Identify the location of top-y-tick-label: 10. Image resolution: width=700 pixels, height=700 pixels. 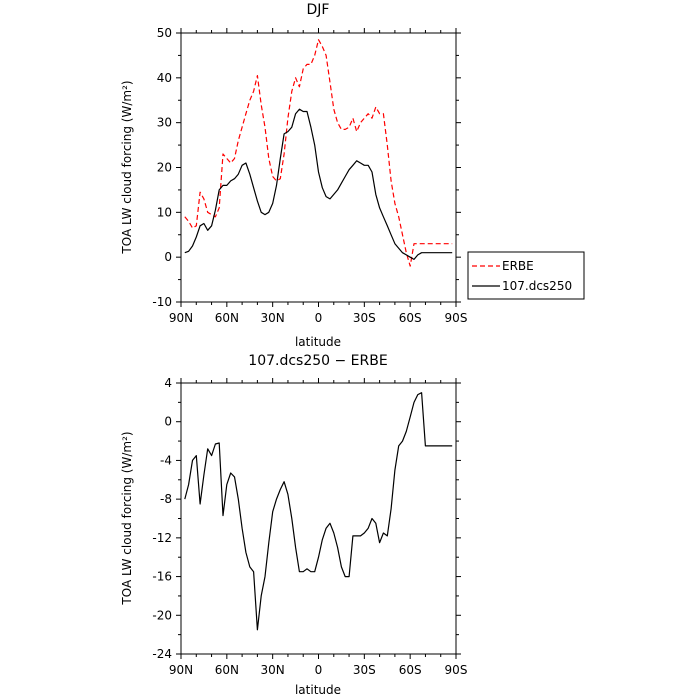
(164, 212).